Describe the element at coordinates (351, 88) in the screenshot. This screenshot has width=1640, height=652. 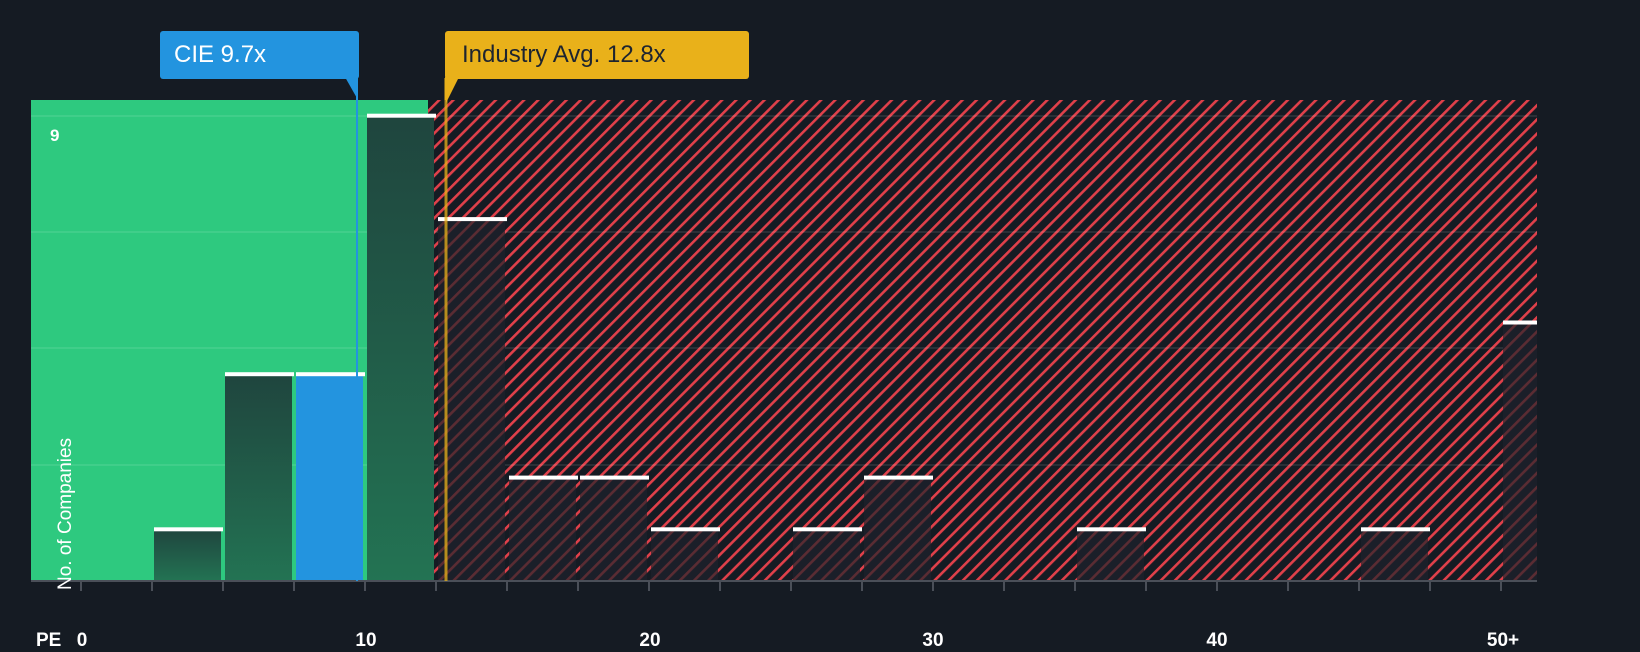
I see `company-callout-pointer` at that location.